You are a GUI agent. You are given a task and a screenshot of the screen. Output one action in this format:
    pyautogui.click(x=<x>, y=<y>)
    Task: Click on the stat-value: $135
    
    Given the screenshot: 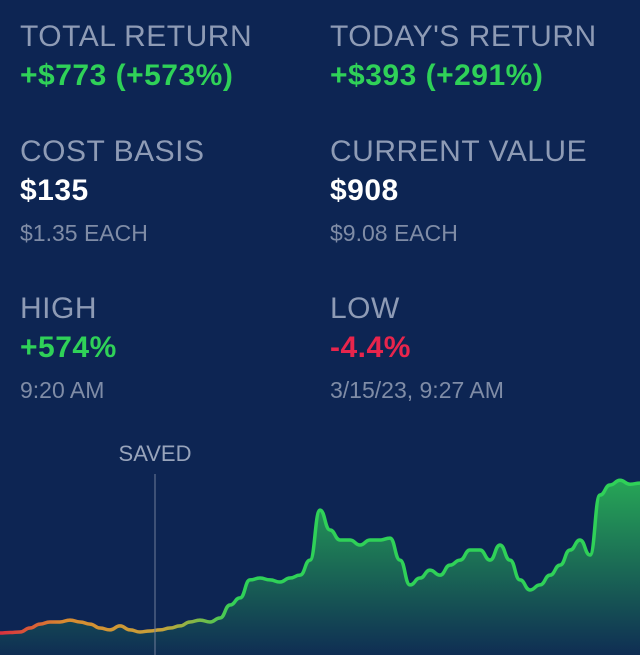 What is the action you would take?
    pyautogui.click(x=54, y=190)
    